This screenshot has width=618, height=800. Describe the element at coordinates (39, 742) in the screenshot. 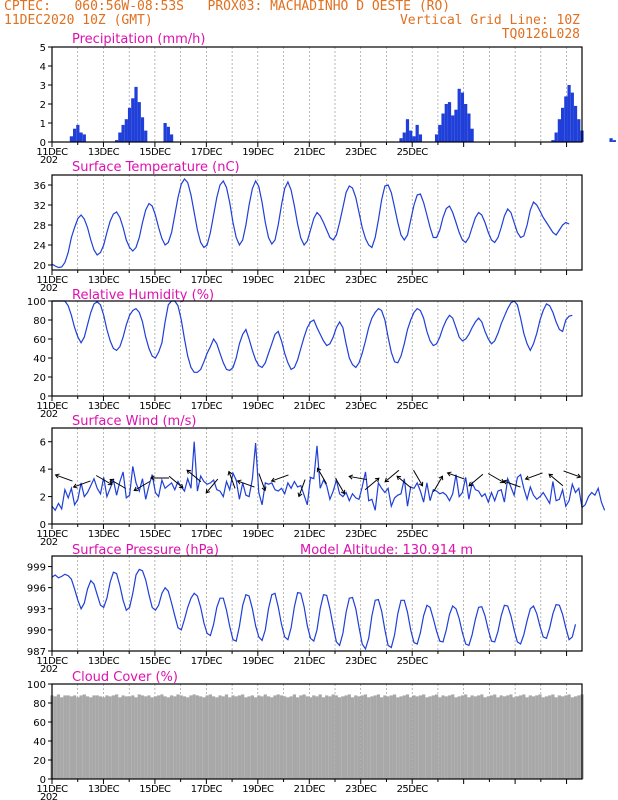

I see `y-tick-label: 40` at that location.